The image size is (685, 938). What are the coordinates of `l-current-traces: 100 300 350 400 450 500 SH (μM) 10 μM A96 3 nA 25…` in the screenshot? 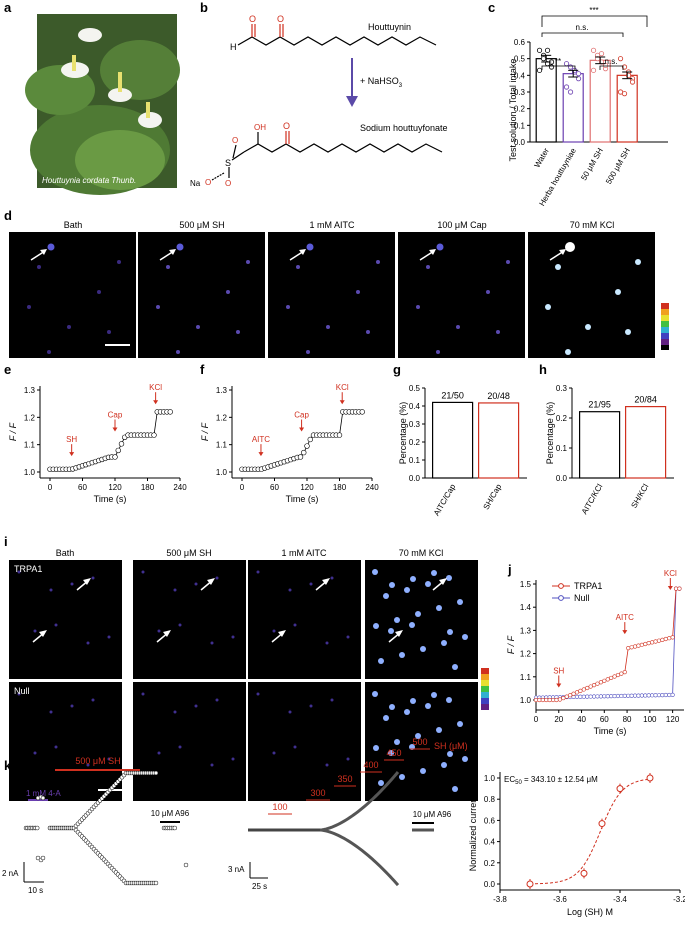 It's located at (348, 814).